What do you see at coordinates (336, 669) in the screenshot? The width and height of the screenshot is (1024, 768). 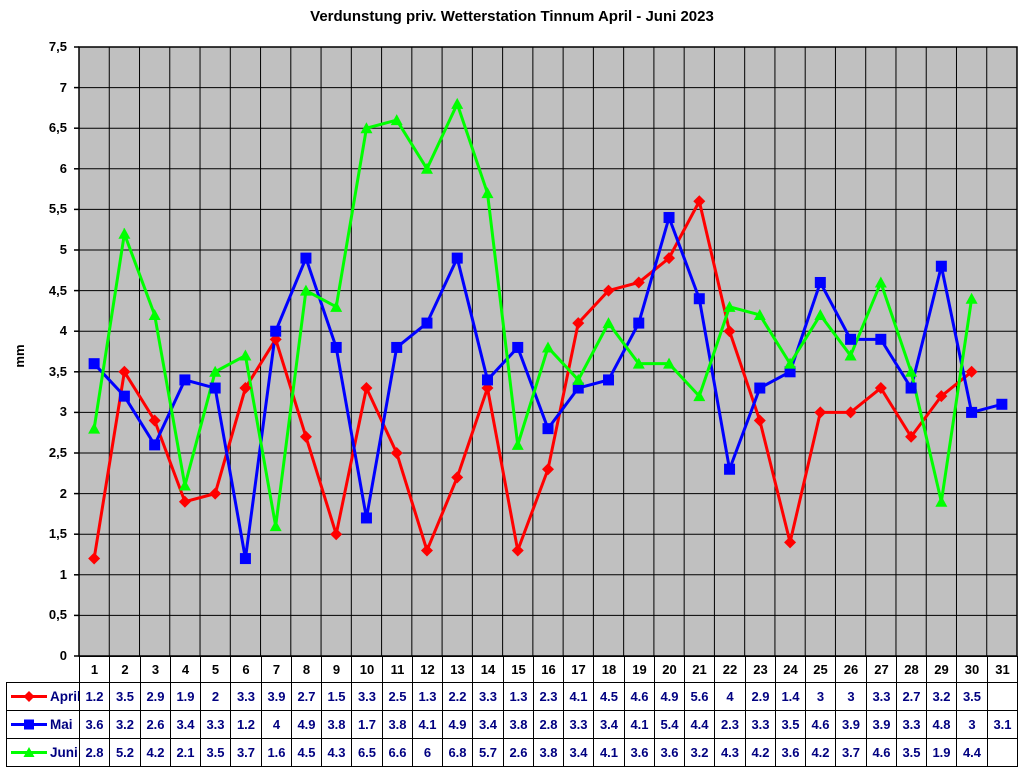 I see `day-header-cell: 9` at bounding box center [336, 669].